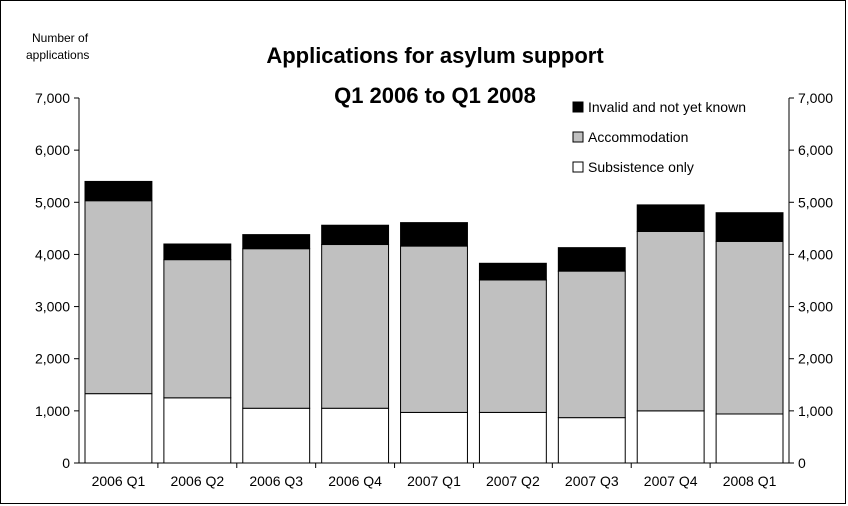 The height and width of the screenshot is (506, 848). I want to click on y-tick-left-label: 1,000, so click(52, 411).